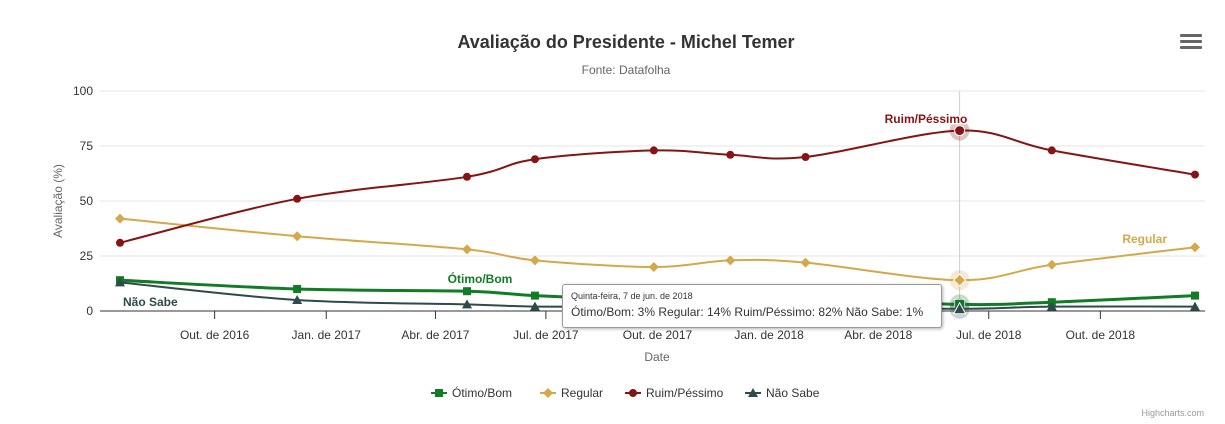 Image resolution: width=1225 pixels, height=424 pixels. I want to click on legend-item: Ótimo/Bom, so click(471, 392).